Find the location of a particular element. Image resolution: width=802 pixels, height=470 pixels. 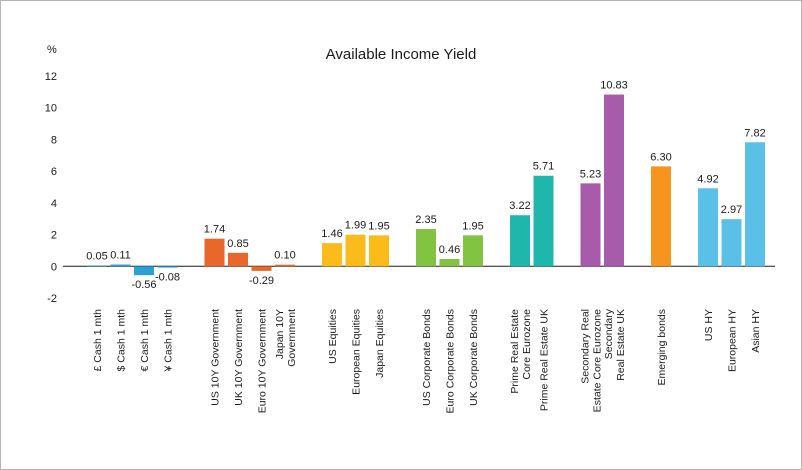

category-label-line: $ Cash 1 mth is located at coordinates (122, 340).